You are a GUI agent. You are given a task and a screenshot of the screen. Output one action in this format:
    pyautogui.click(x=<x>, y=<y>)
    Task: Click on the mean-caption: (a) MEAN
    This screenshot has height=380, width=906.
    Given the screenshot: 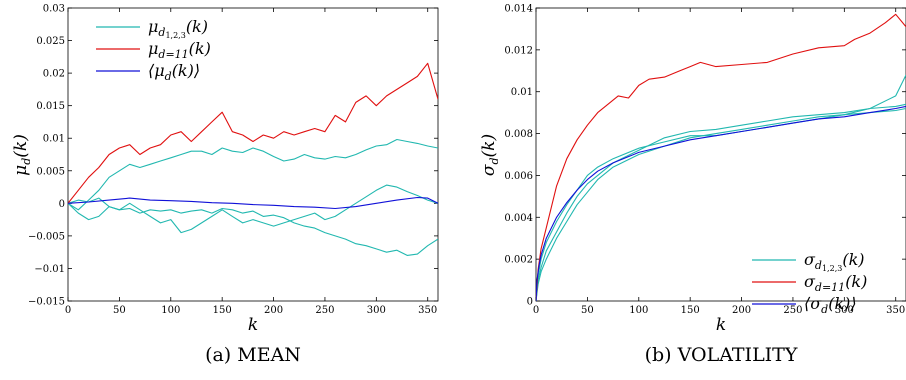 What is the action you would take?
    pyautogui.click(x=253, y=355)
    